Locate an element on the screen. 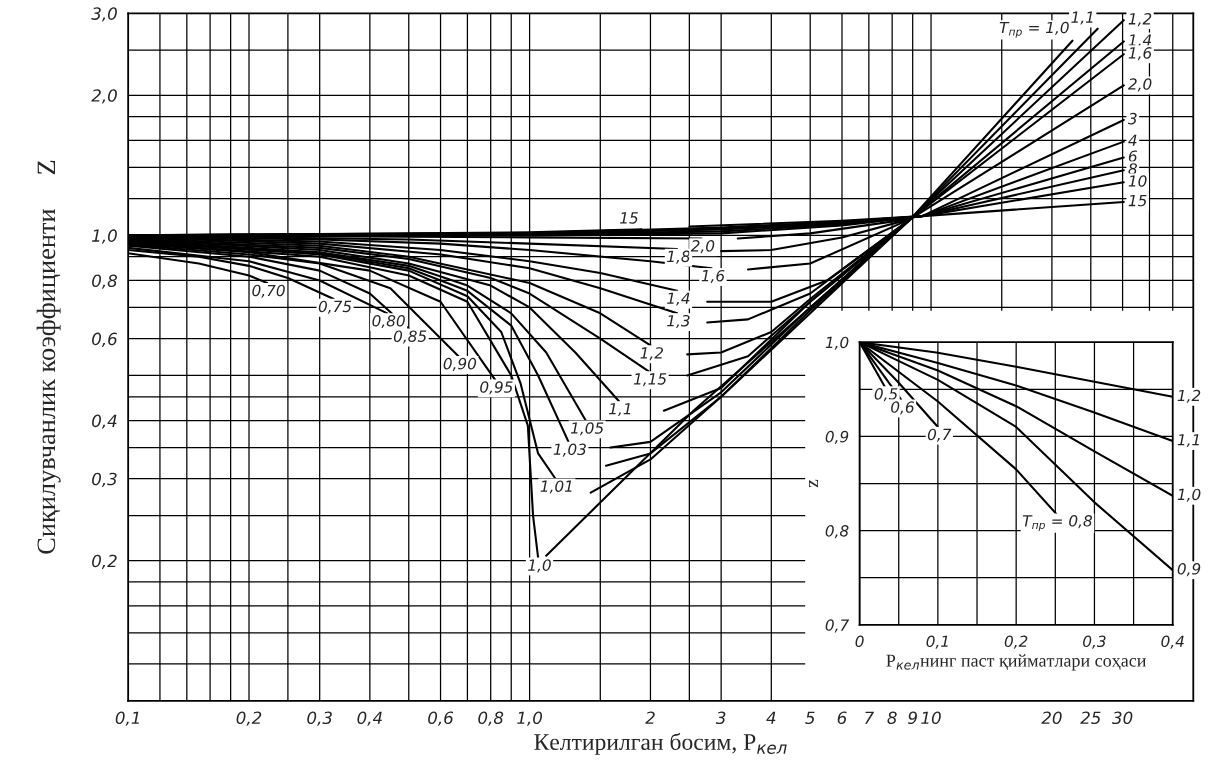  x-tick-label: 0,8 is located at coordinates (491, 718).